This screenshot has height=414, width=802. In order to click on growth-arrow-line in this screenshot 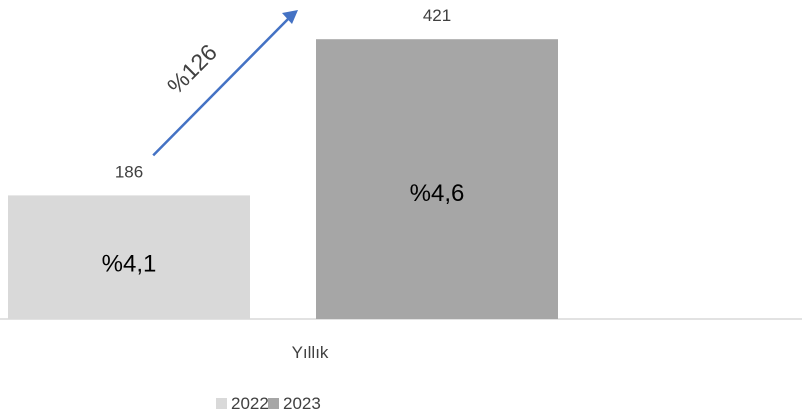, I will do `click(222, 85)`.